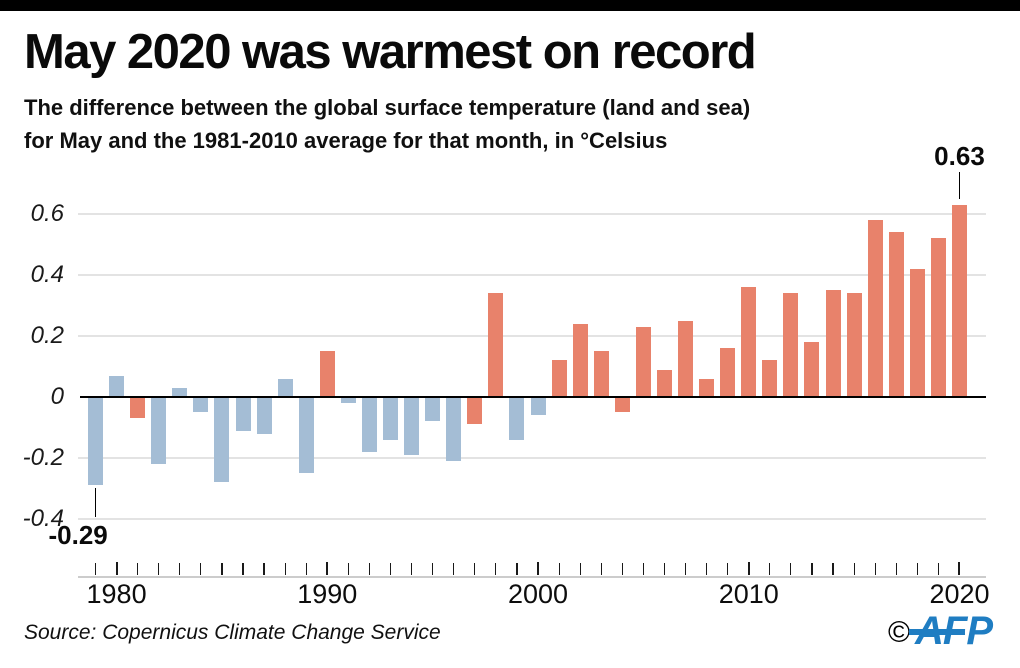 The height and width of the screenshot is (668, 1020). I want to click on x-tick-label-1980: 1980, so click(116, 594).